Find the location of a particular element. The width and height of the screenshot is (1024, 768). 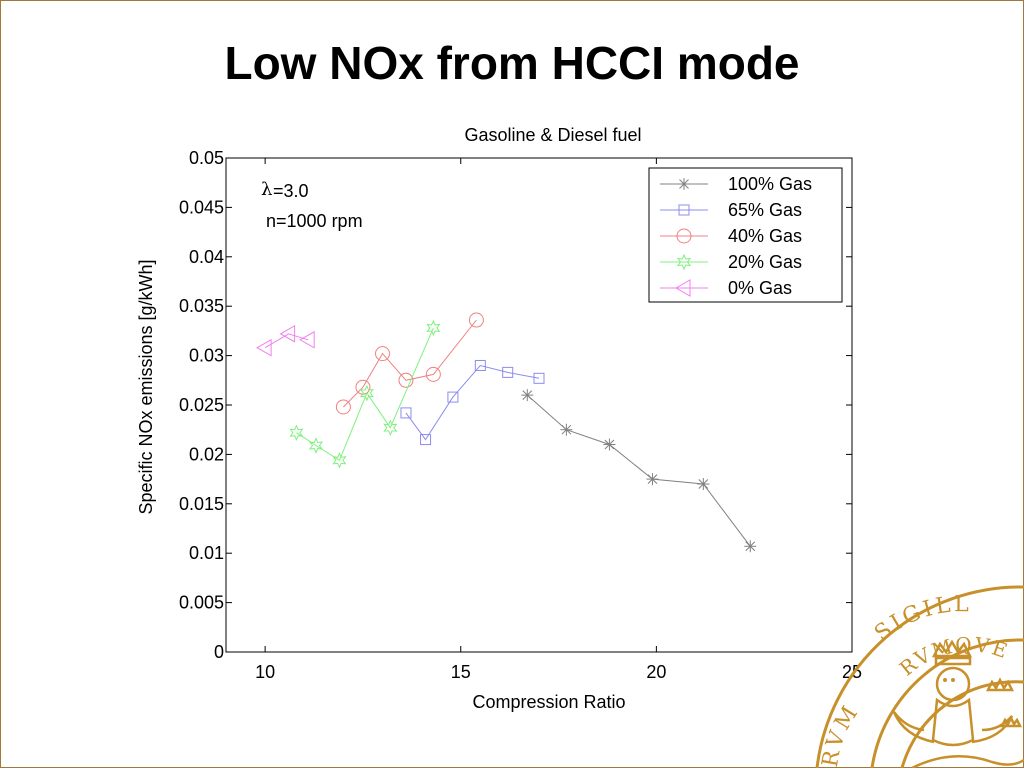

y-tick-label: 0 is located at coordinates (219, 652).